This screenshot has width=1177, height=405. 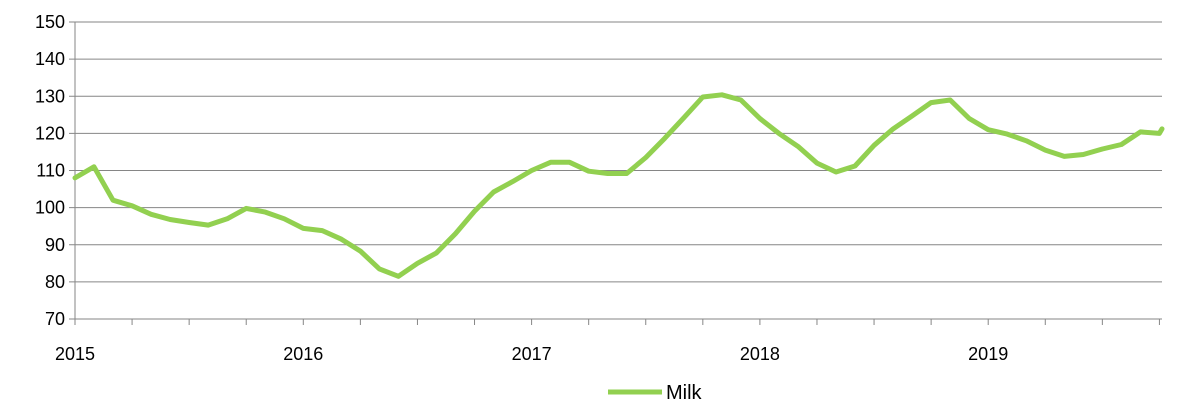 What do you see at coordinates (50, 22) in the screenshot?
I see `y-tick-label-150: 150` at bounding box center [50, 22].